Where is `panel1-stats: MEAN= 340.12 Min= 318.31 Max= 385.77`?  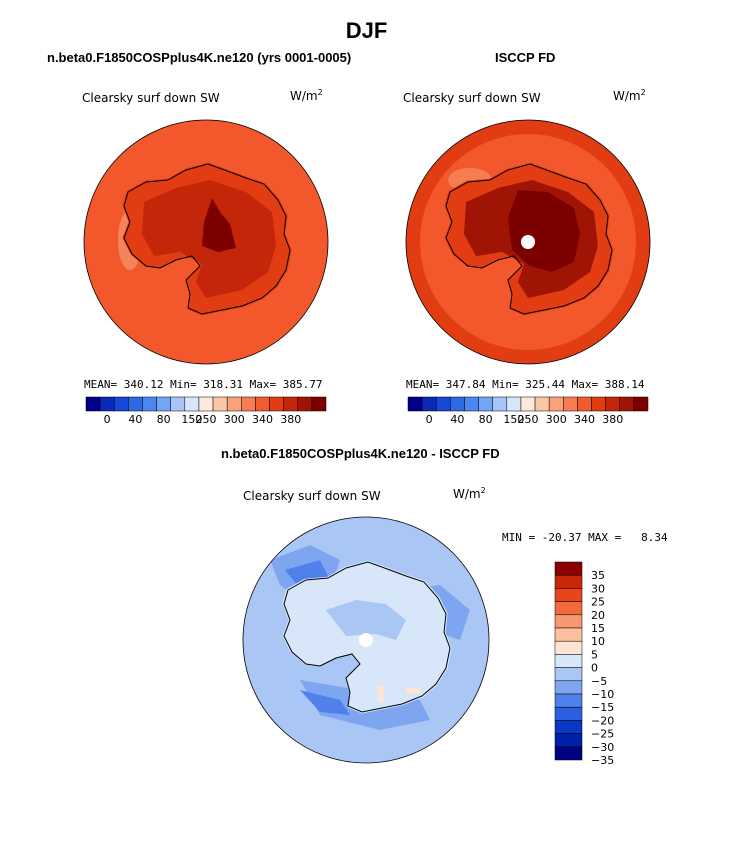 panel1-stats: MEAN= 340.12 Min= 318.31 Max= 385.77 is located at coordinates (203, 384).